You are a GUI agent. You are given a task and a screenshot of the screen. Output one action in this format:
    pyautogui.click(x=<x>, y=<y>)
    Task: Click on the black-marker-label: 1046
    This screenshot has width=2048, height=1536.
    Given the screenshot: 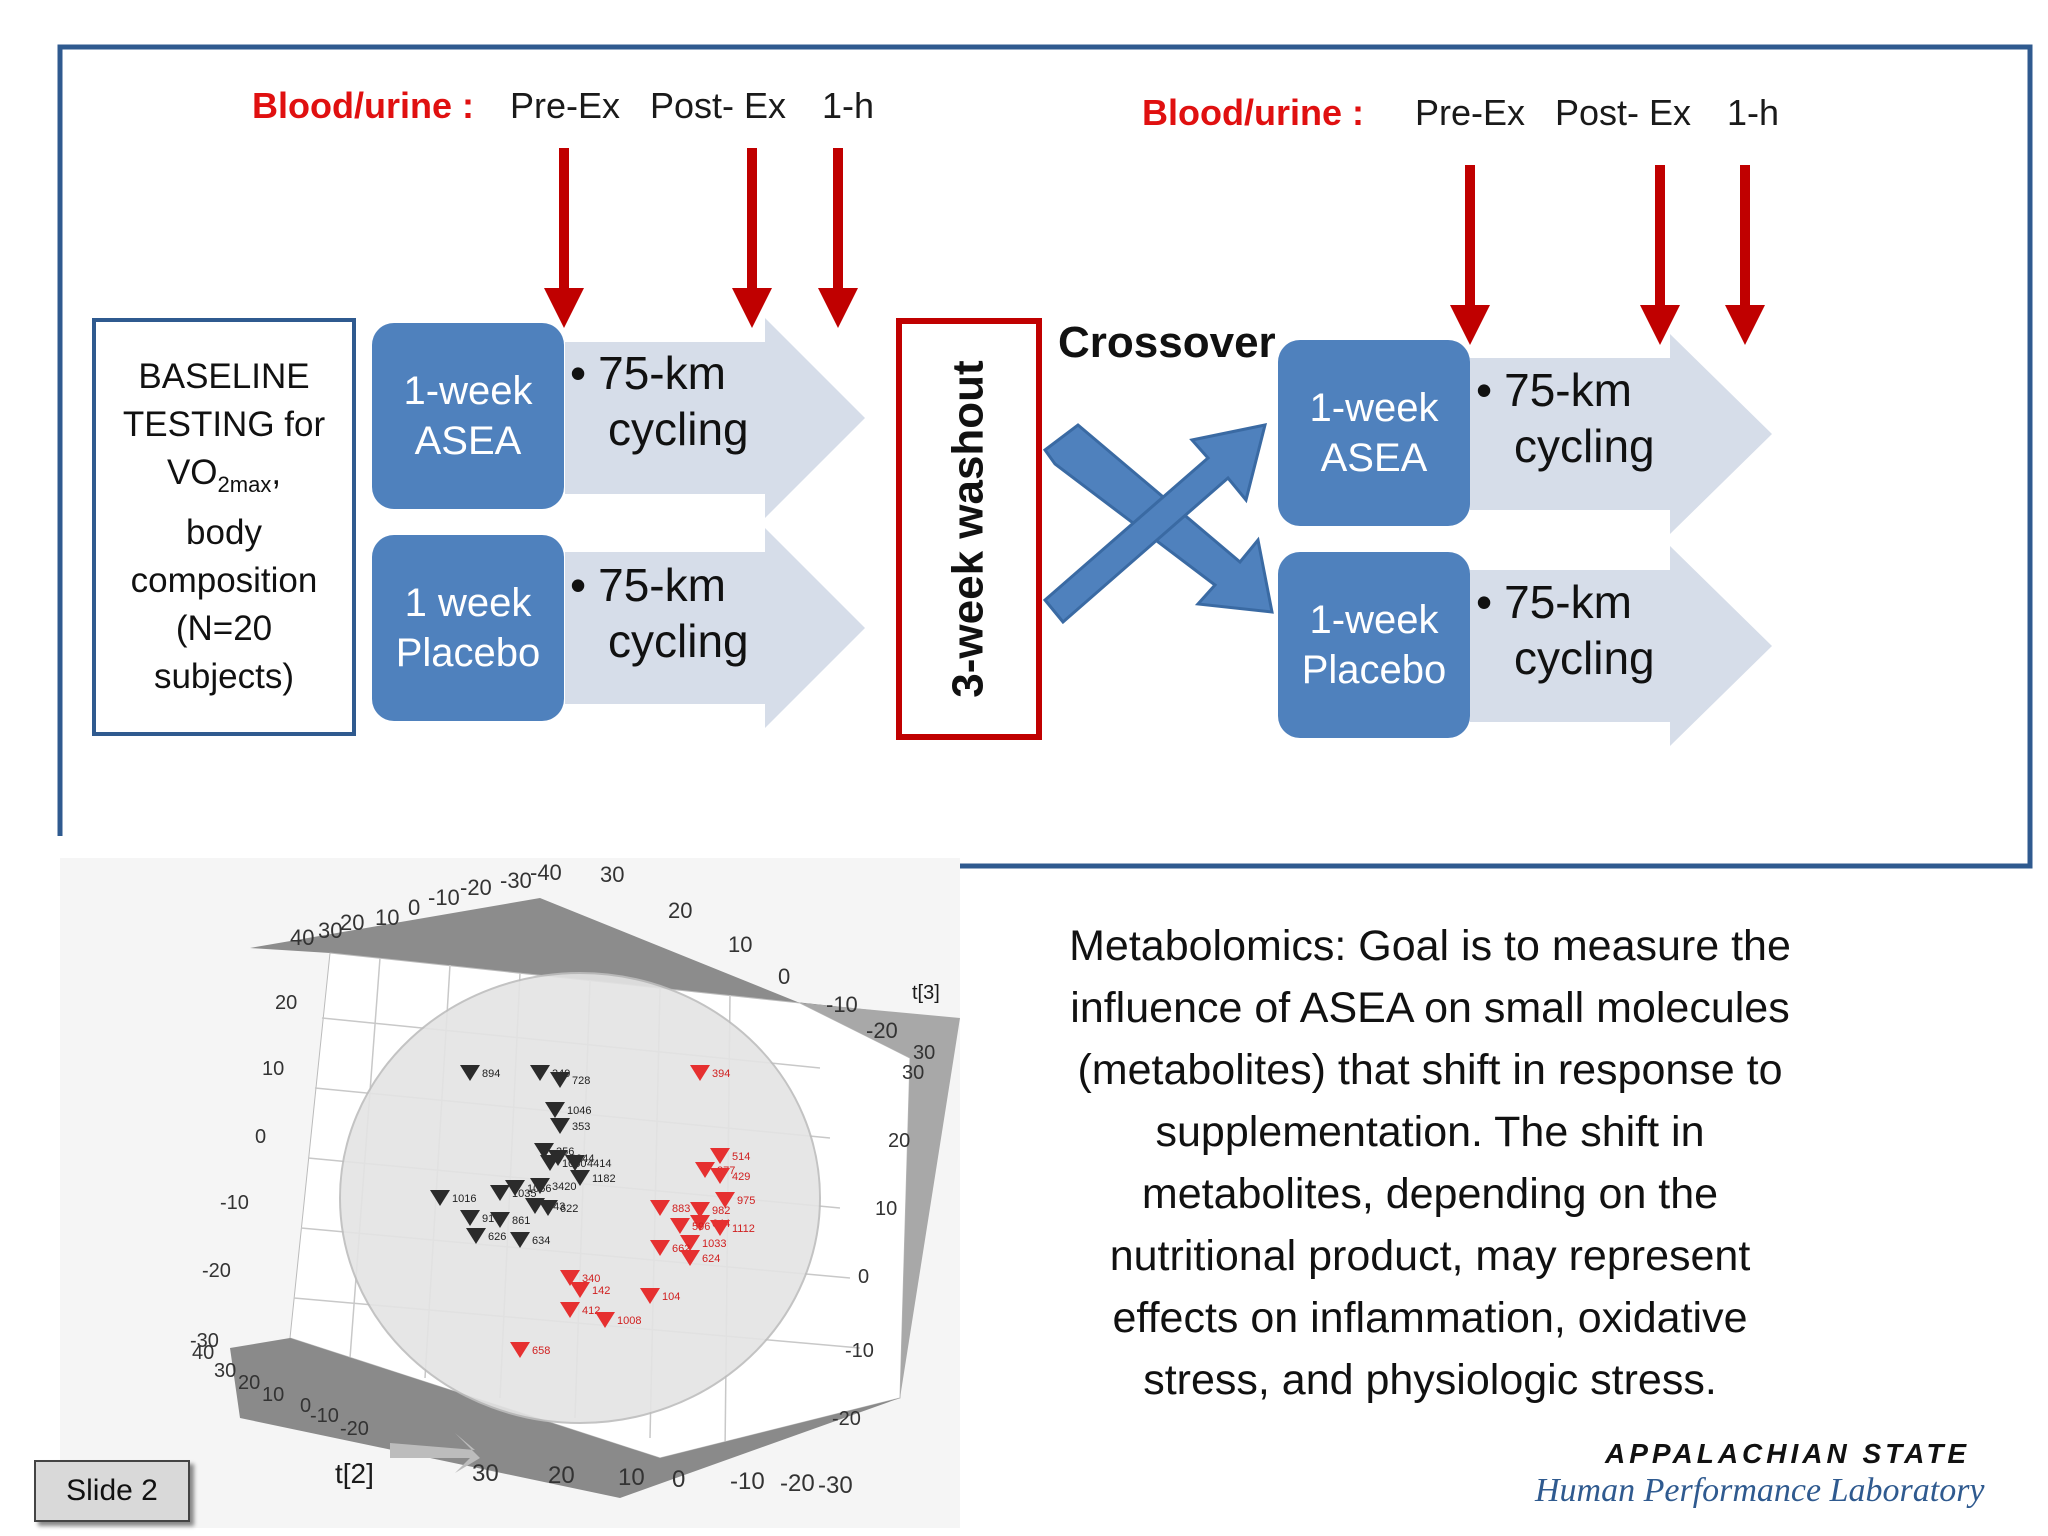 What is the action you would take?
    pyautogui.click(x=579, y=1111)
    